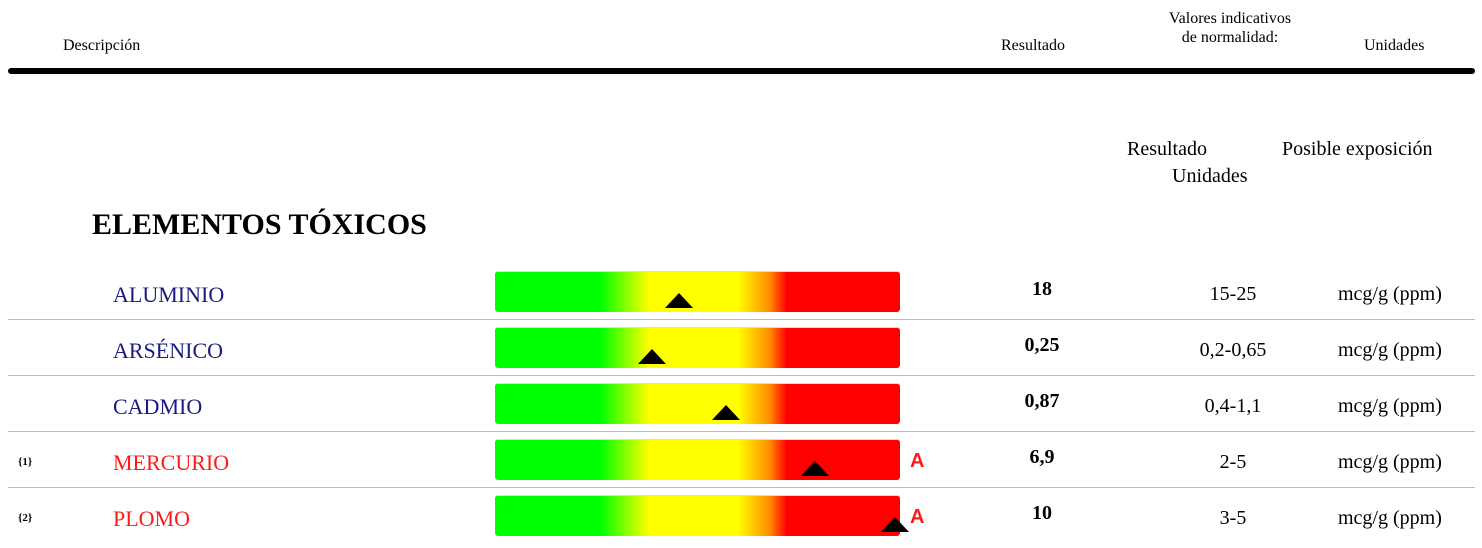 The image size is (1482, 548). I want to click on row: ARSÉNICO 0,25 0,2-0,65 mcg/g (ppm), so click(741, 352).